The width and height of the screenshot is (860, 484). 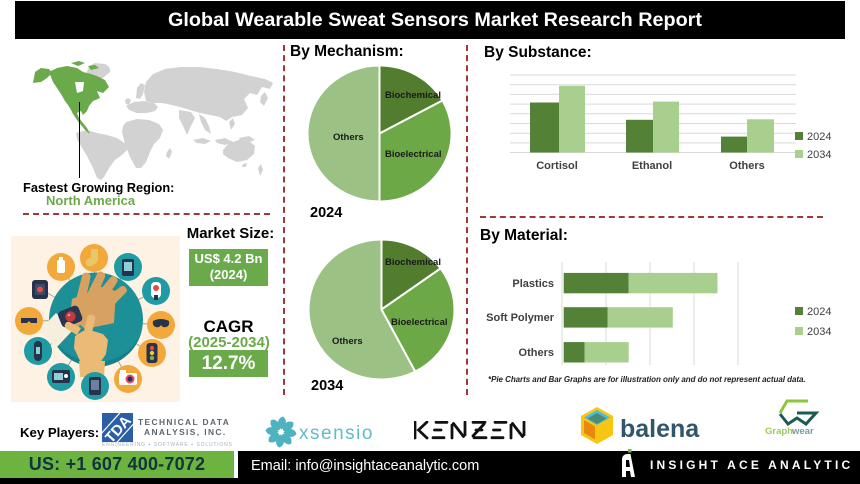 What do you see at coordinates (660, 429) in the screenshot?
I see `svg-text: balena` at bounding box center [660, 429].